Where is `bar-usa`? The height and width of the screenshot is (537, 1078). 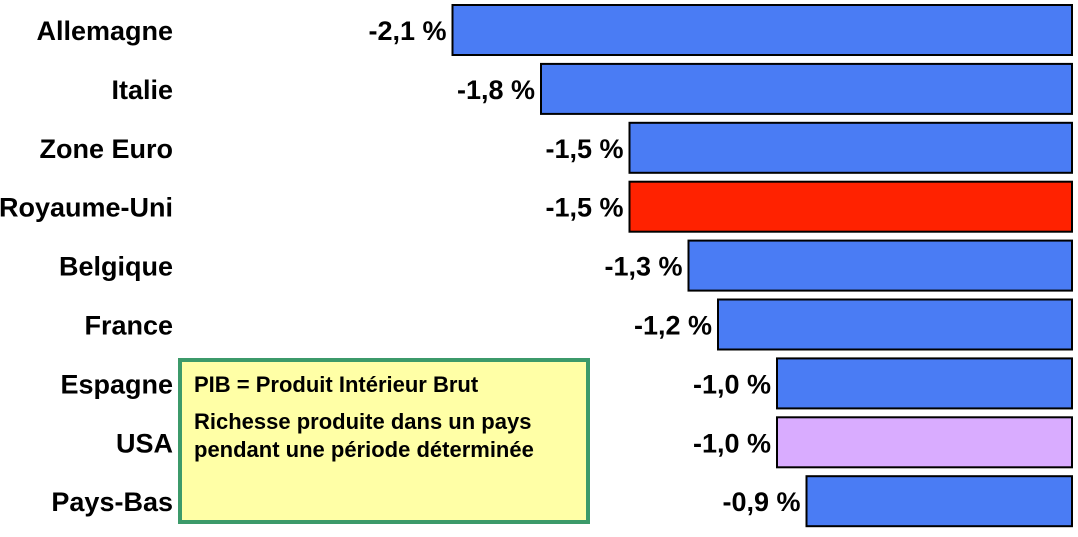
bar-usa is located at coordinates (924, 442).